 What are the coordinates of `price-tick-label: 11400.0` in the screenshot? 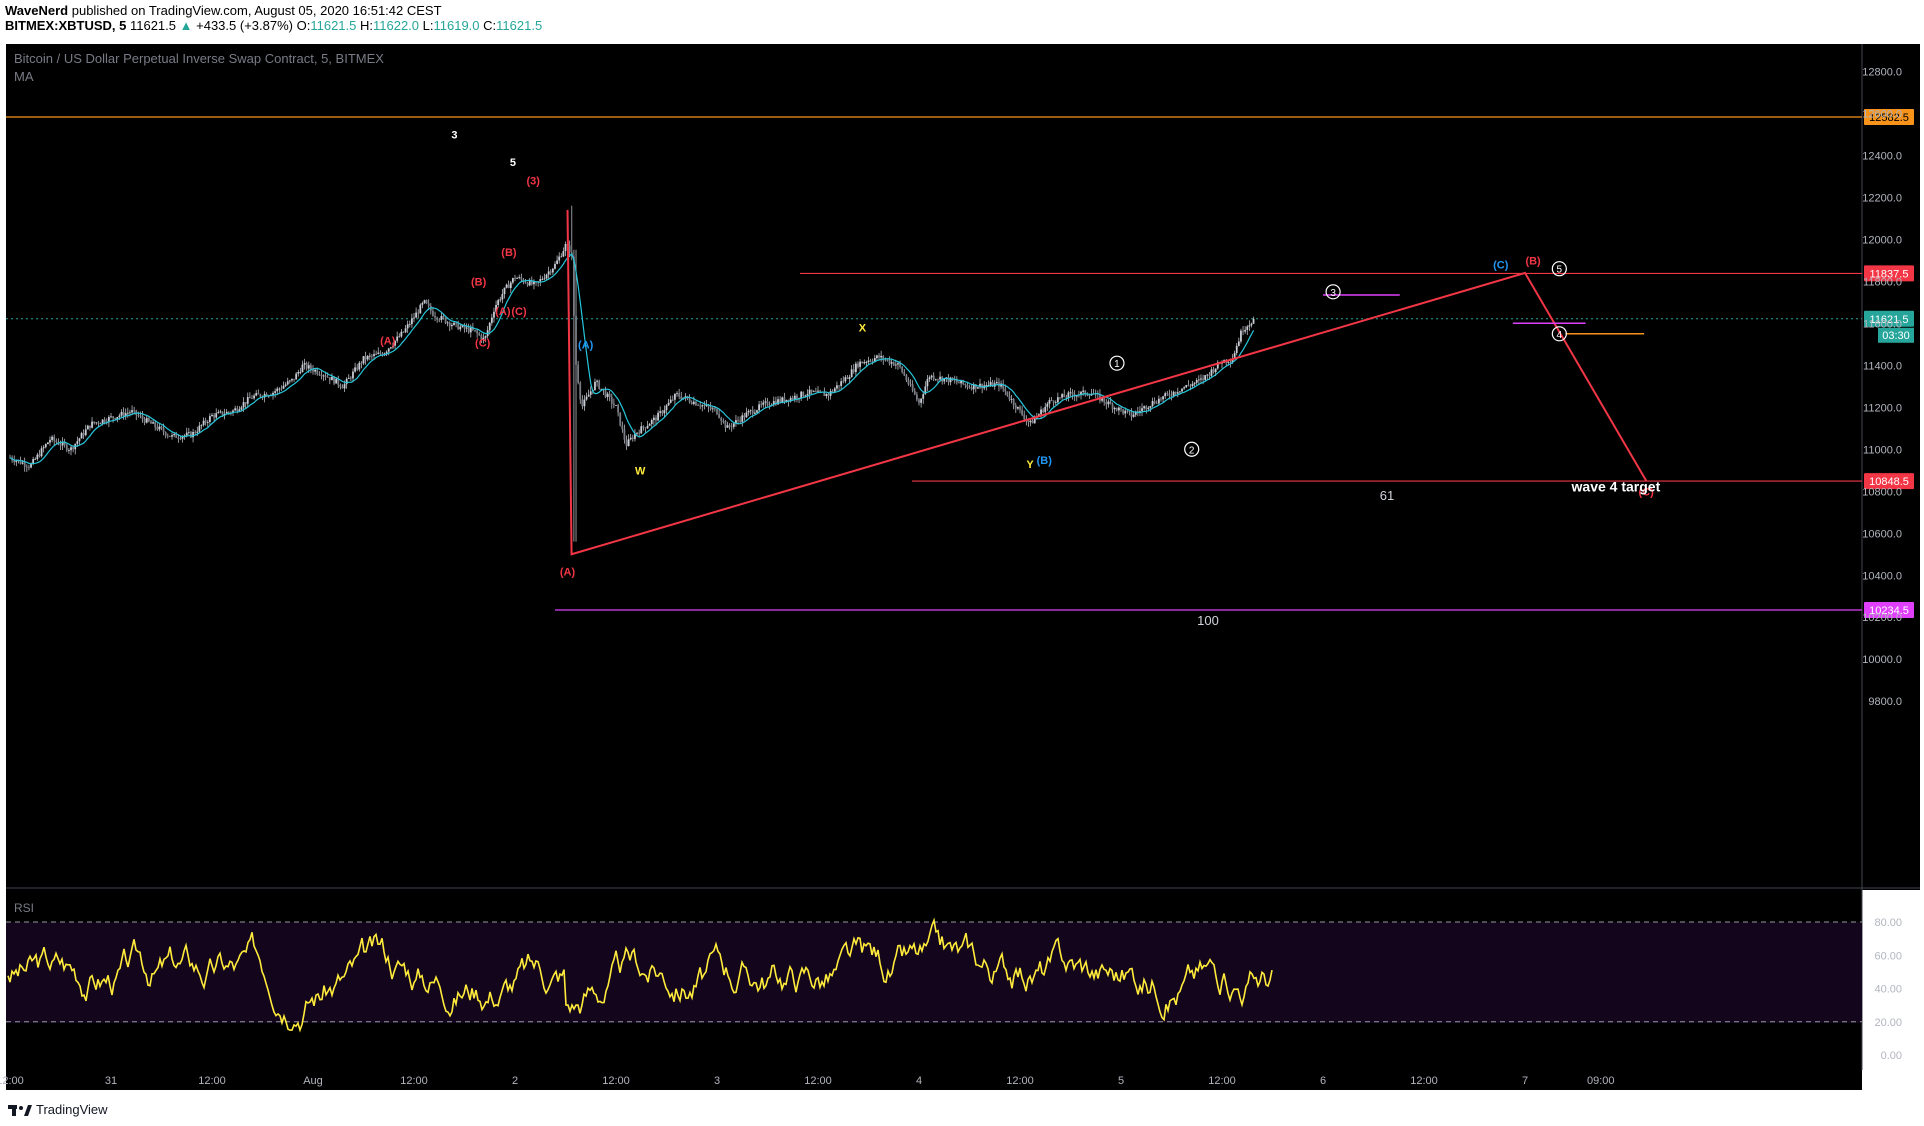 It's located at (1882, 366).